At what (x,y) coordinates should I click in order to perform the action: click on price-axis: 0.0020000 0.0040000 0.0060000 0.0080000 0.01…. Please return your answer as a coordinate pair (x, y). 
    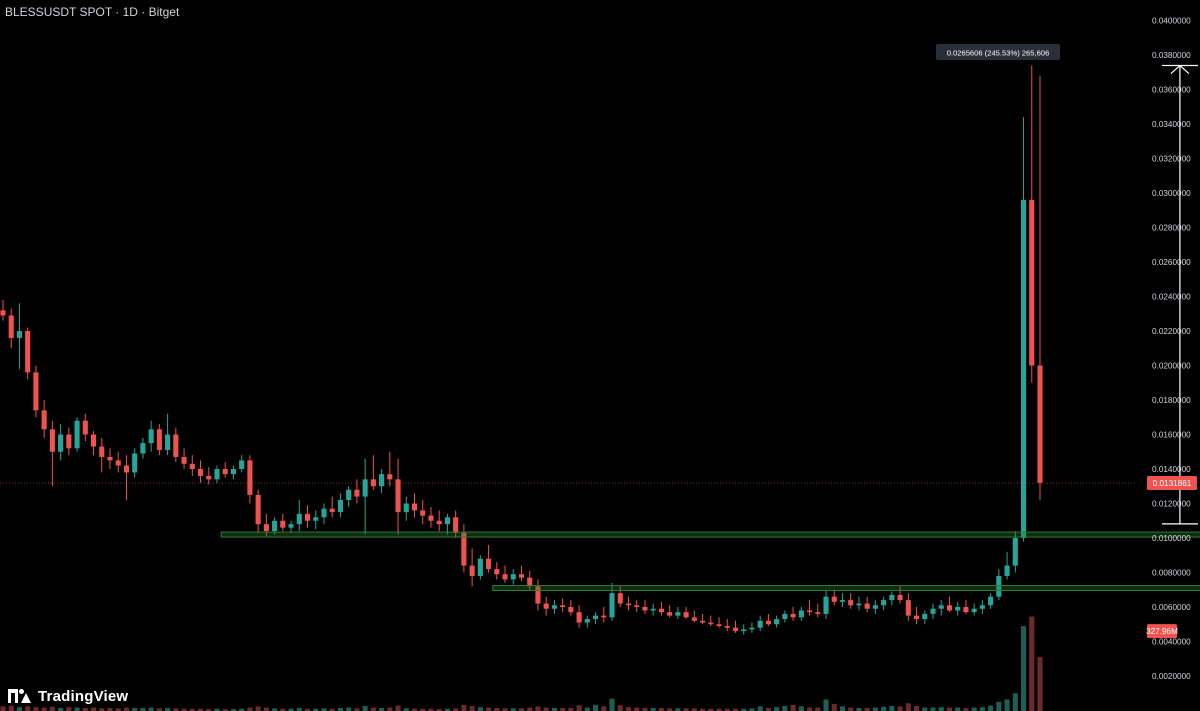
    Looking at the image, I should click on (1171, 349).